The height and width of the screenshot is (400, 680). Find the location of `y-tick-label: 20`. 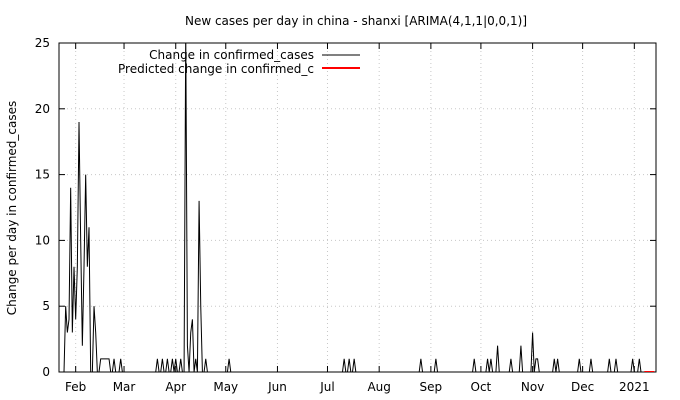

y-tick-label: 20 is located at coordinates (42, 109).